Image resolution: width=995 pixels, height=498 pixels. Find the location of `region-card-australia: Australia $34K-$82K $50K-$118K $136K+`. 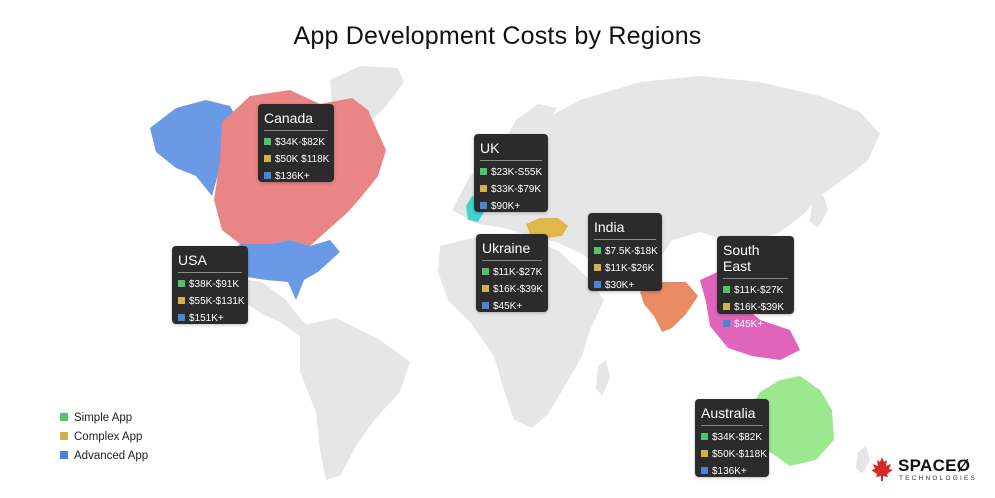

region-card-australia: Australia $34K-$82K $50K-$118K $136K+ is located at coordinates (732, 438).